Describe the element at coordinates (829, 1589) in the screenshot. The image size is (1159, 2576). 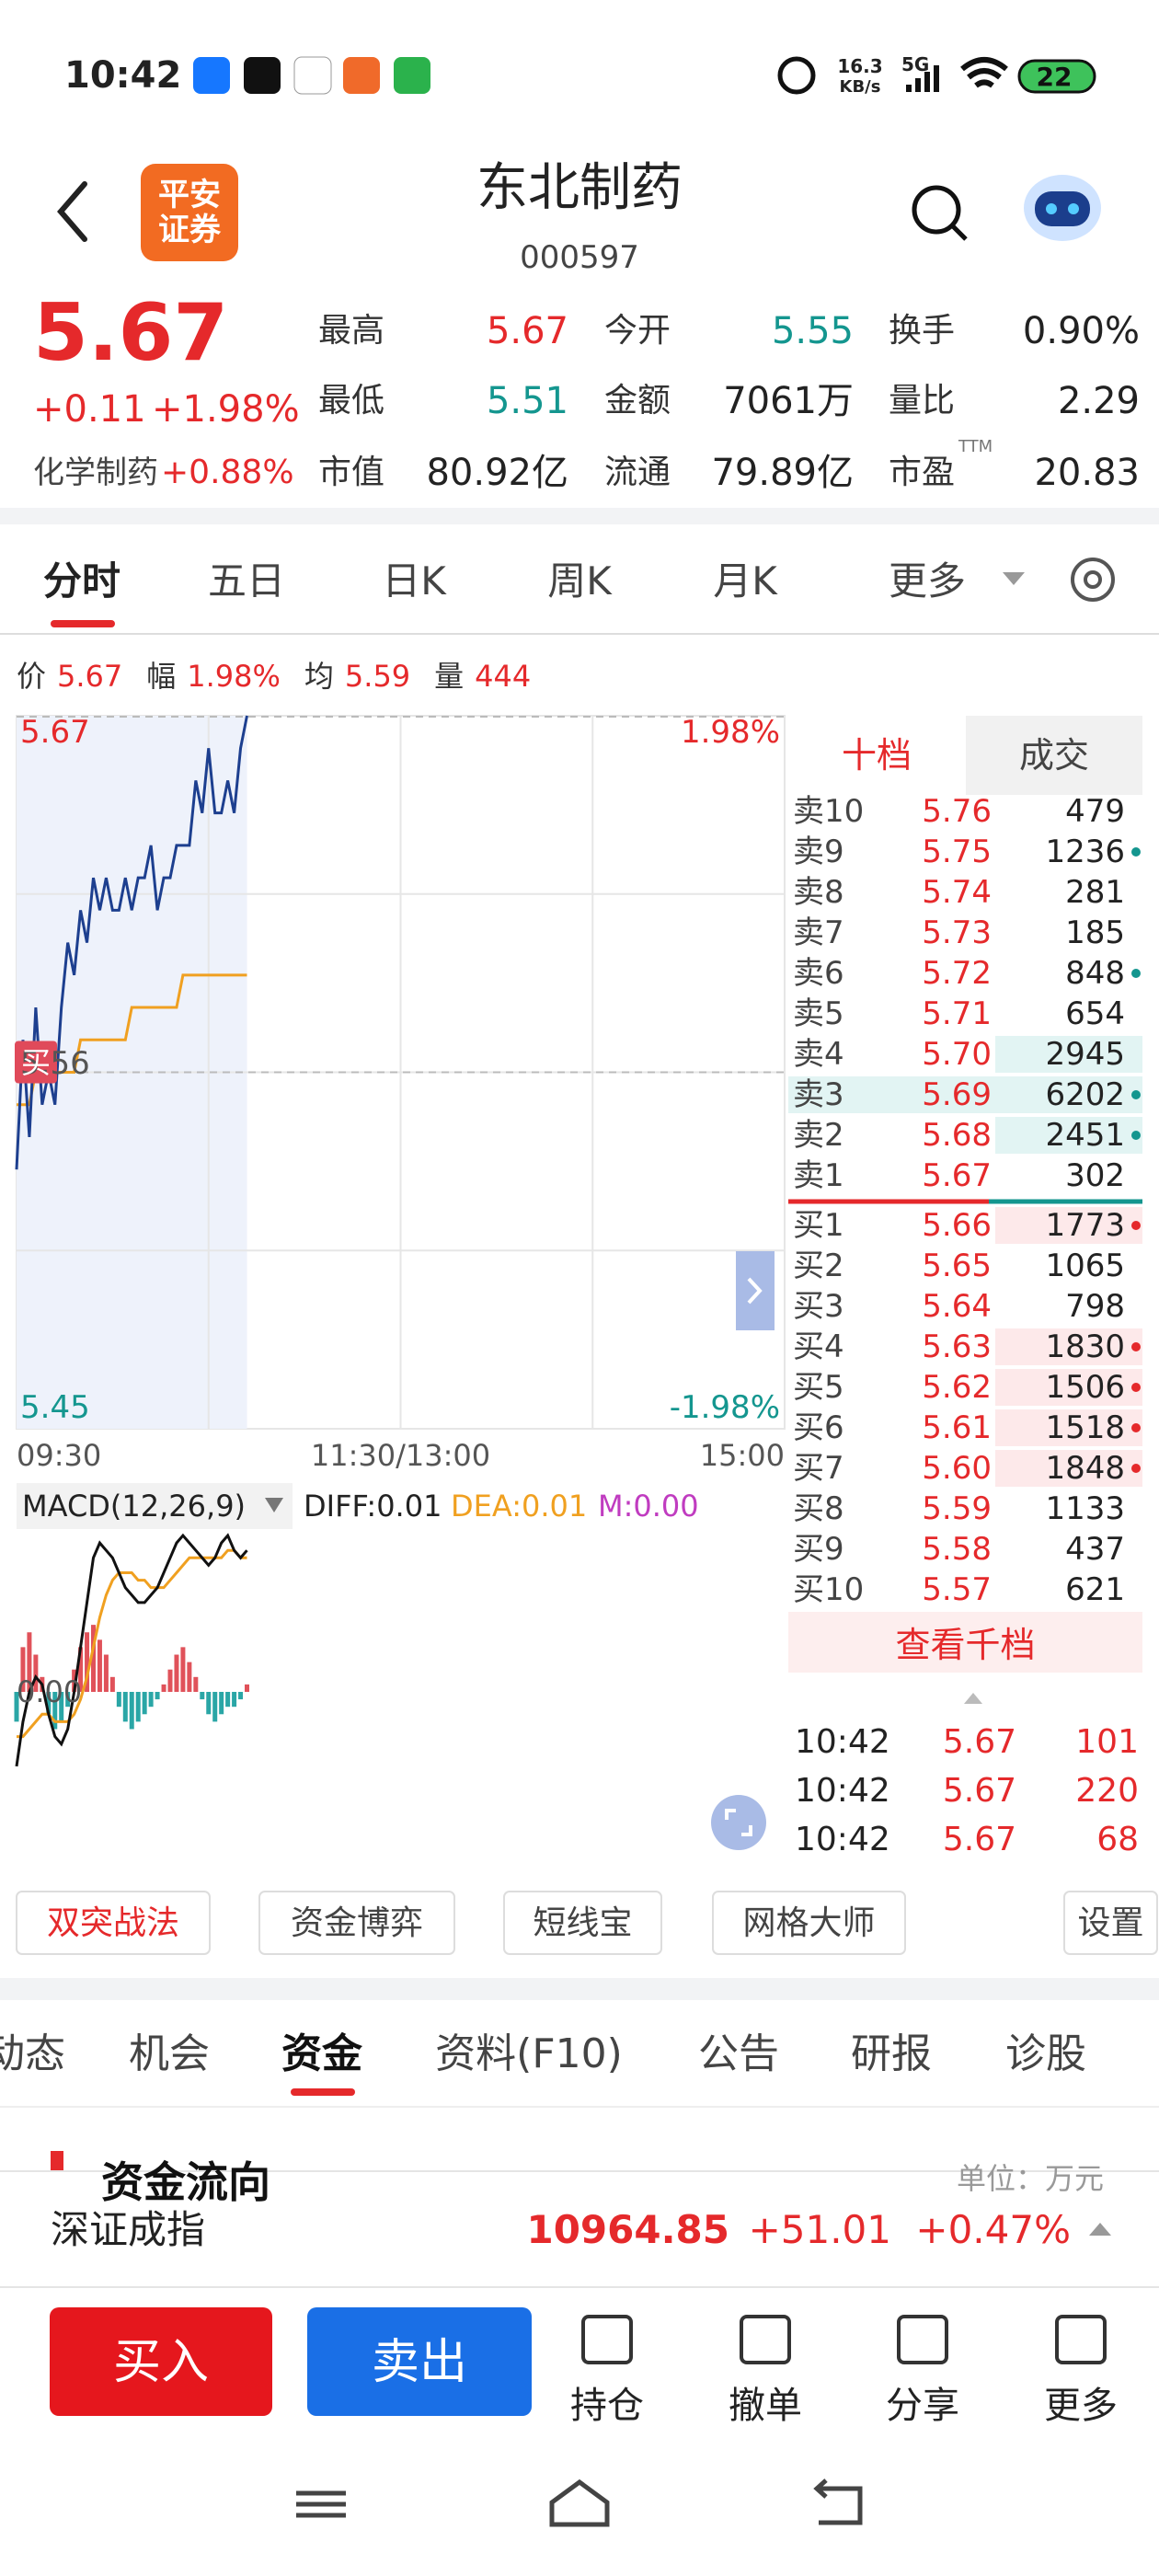
I see `book-level: 买10` at that location.